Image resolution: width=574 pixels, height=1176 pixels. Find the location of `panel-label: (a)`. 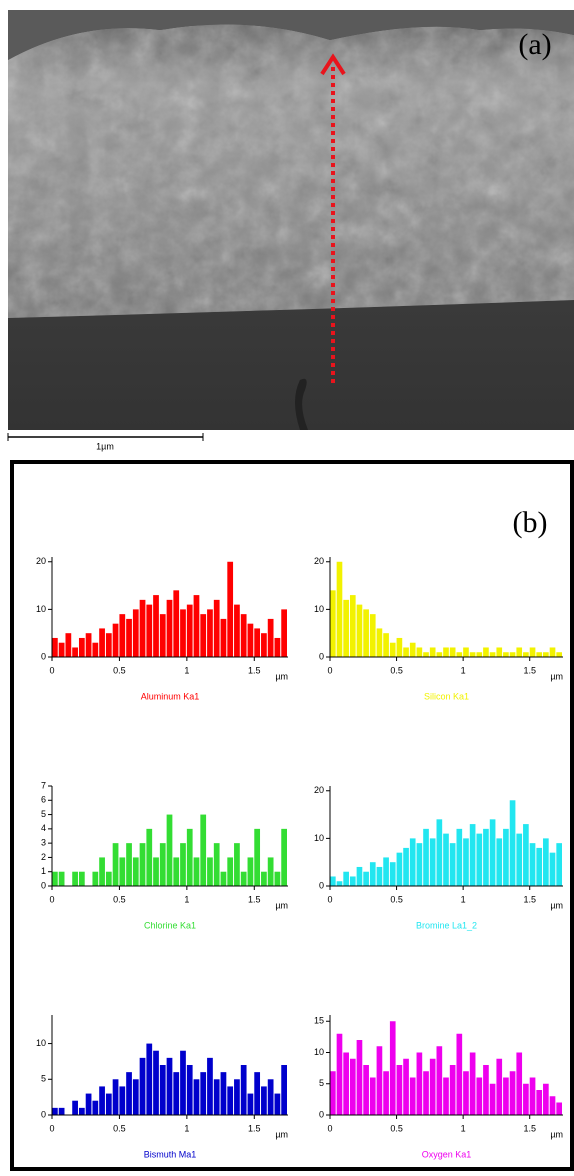

panel-label: (a) is located at coordinates (534, 44).